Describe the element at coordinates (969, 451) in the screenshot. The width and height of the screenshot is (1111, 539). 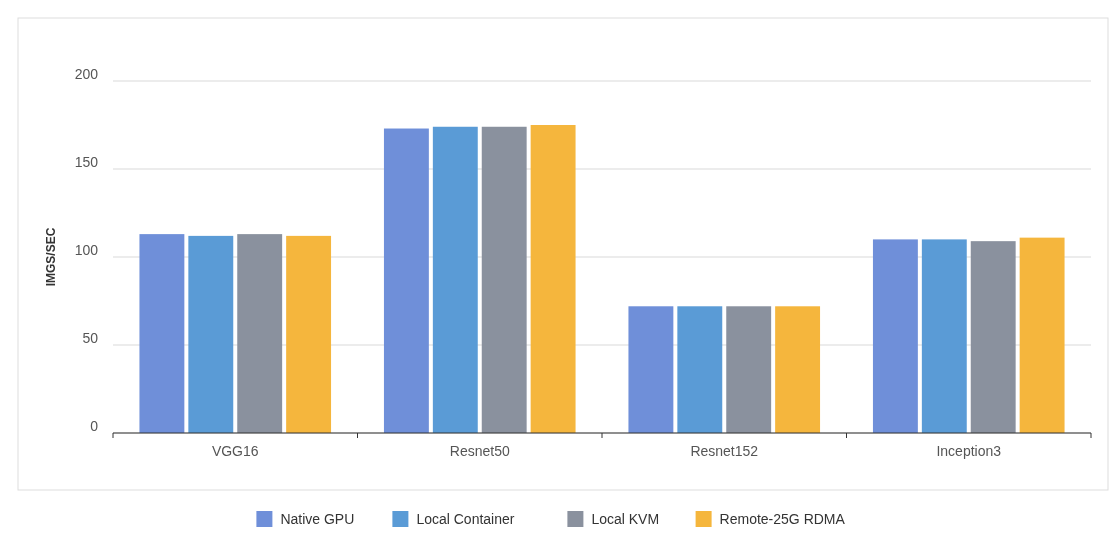
I see `x-tick-label: Inception3` at that location.